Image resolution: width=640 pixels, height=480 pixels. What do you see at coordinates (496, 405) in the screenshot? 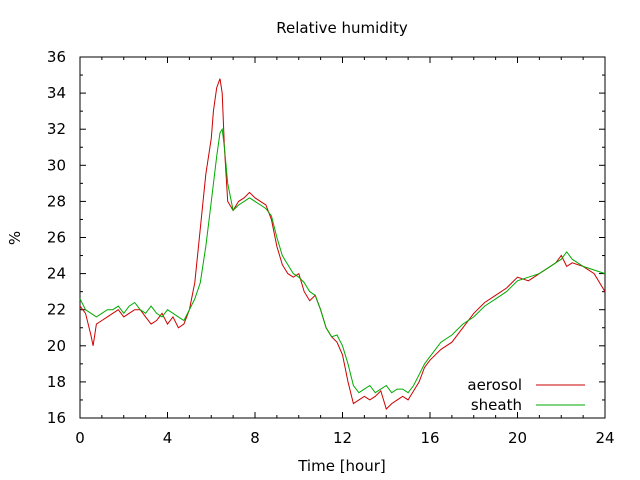
I see `legend-label-sheath: sheath` at bounding box center [496, 405].